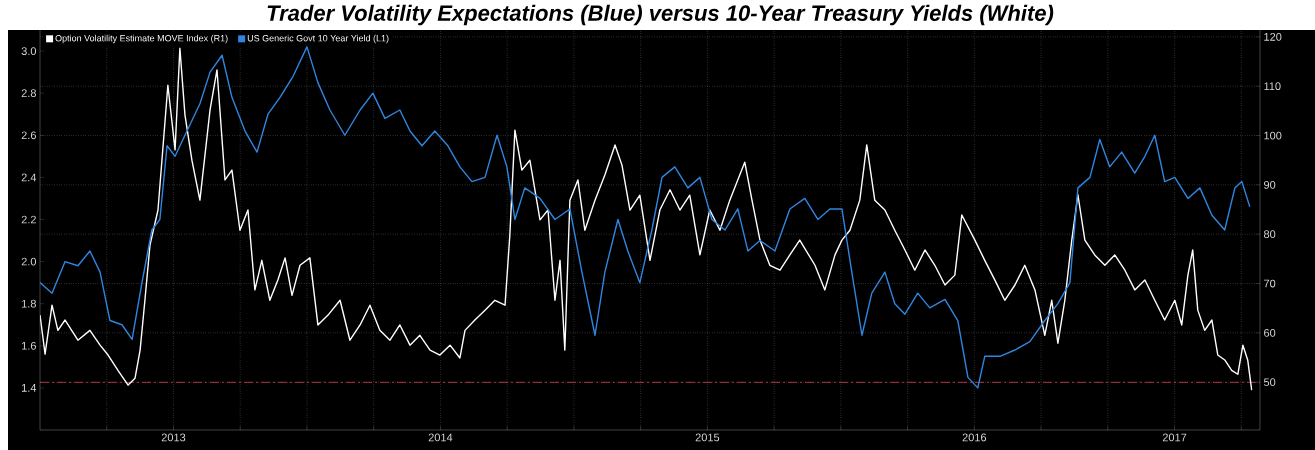  Describe the element at coordinates (141, 39) in the screenshot. I see `legend-label: Option Volatility Estimate MOVE Index (R1)` at that location.